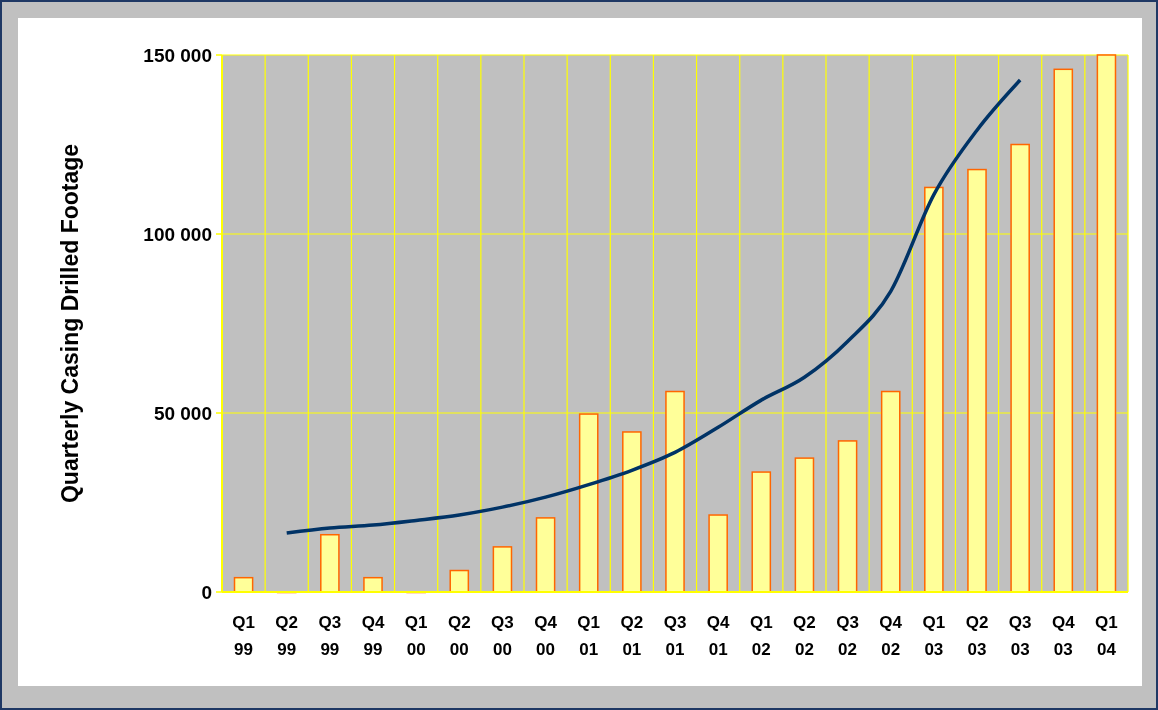 The image size is (1158, 710). I want to click on y-tick-label: 0, so click(206, 592).